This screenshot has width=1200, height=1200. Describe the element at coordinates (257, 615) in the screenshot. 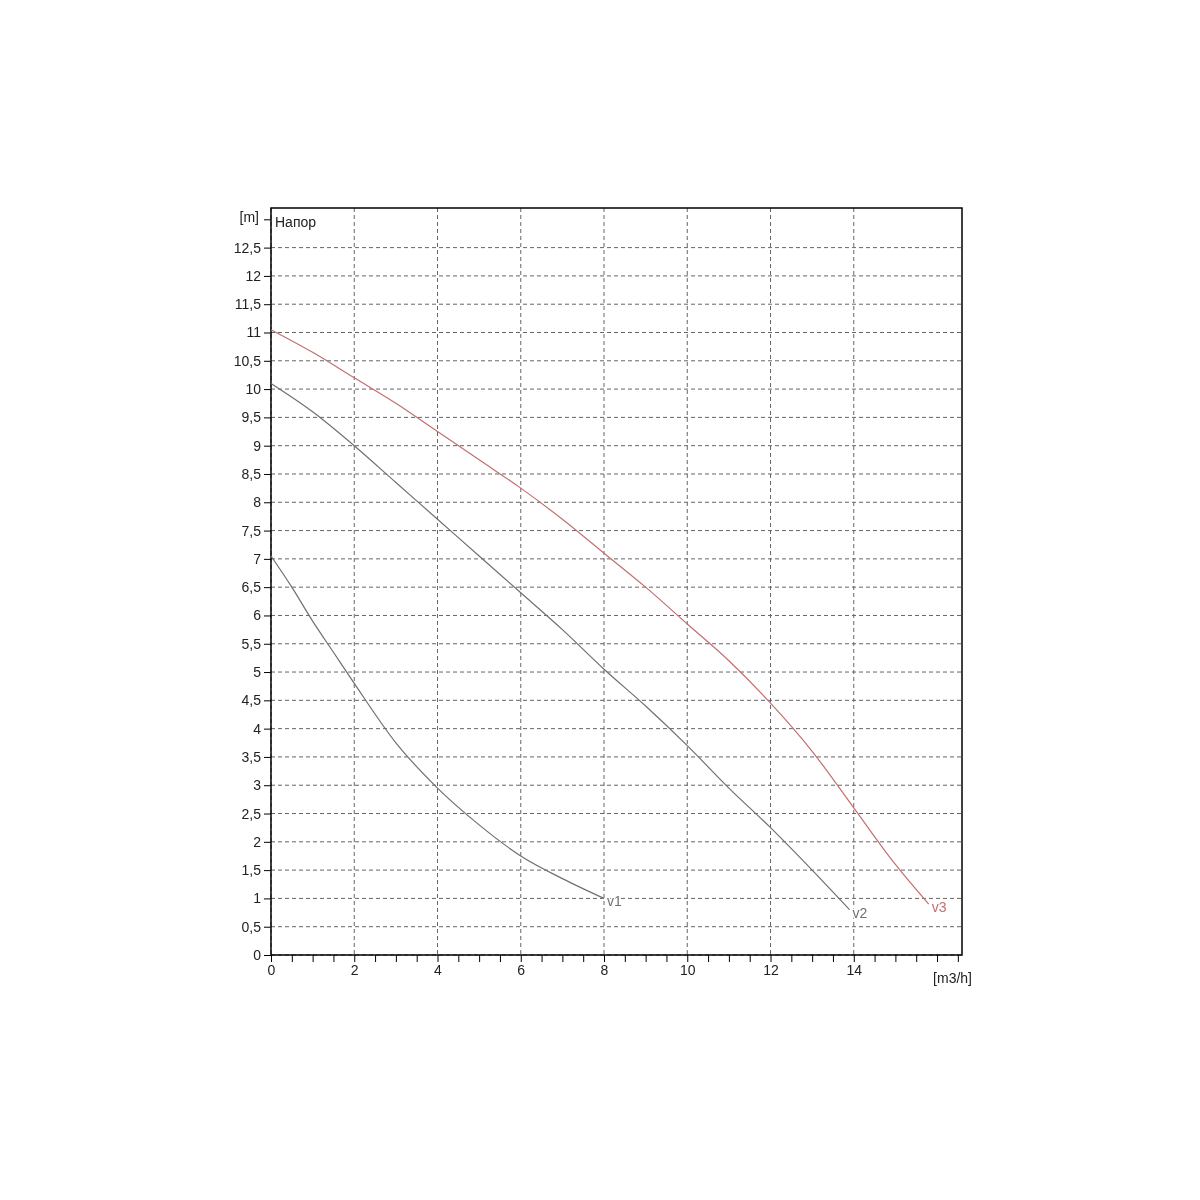

I see `y-tick-label: 6` at that location.